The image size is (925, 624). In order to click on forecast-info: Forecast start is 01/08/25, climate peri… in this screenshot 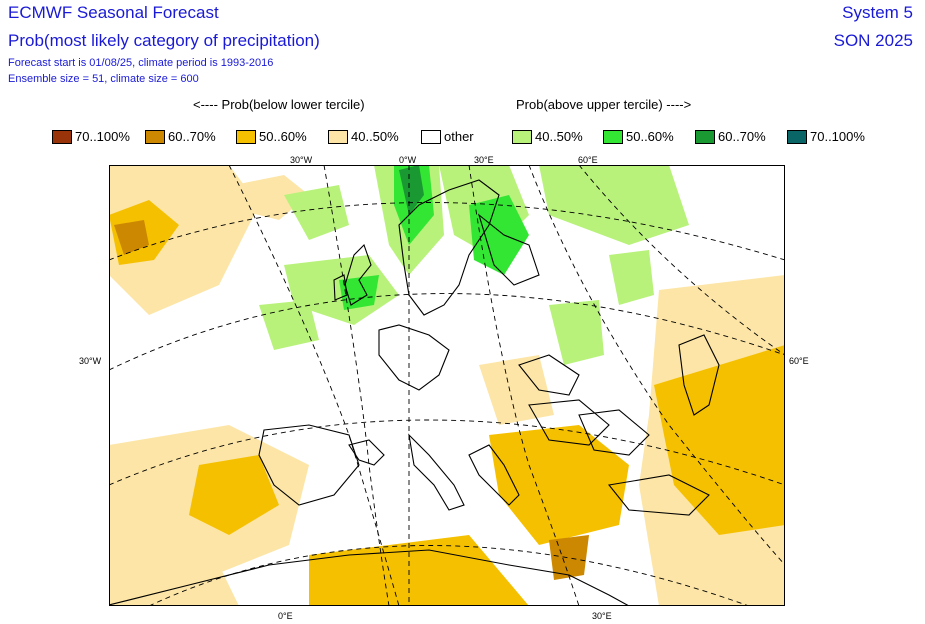, I will do `click(141, 63)`.